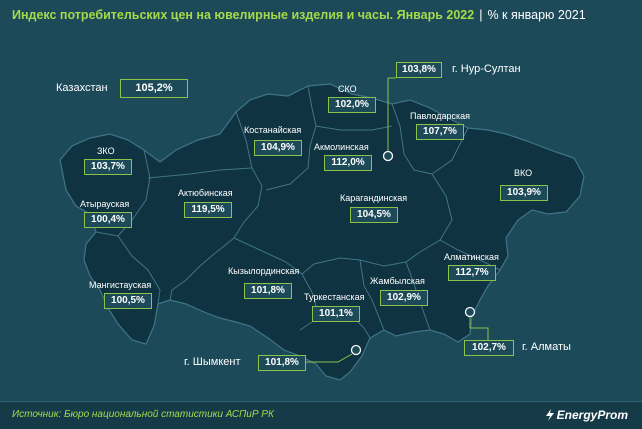 This screenshot has width=642, height=429. What do you see at coordinates (282, 363) in the screenshot?
I see `shymkent-city-value: 101,8%` at bounding box center [282, 363].